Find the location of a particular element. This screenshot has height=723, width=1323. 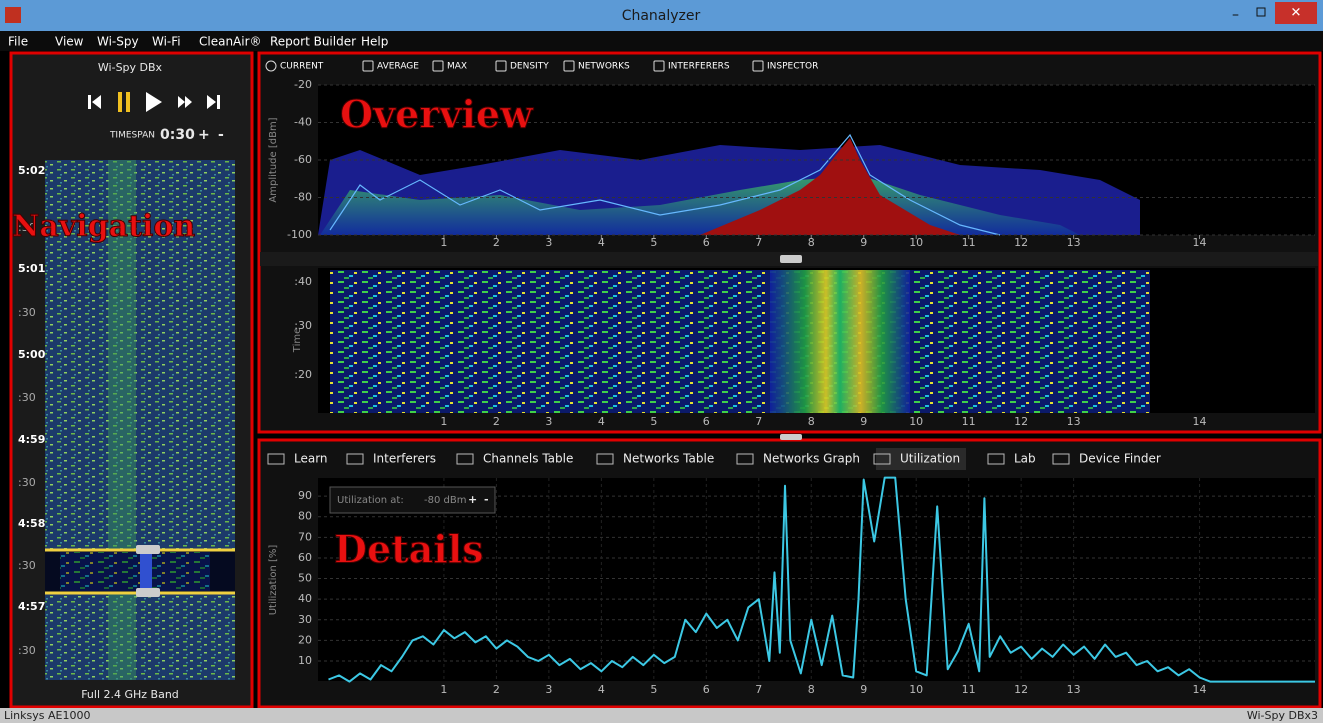

spectrum-max-trace is located at coordinates (665, 184).